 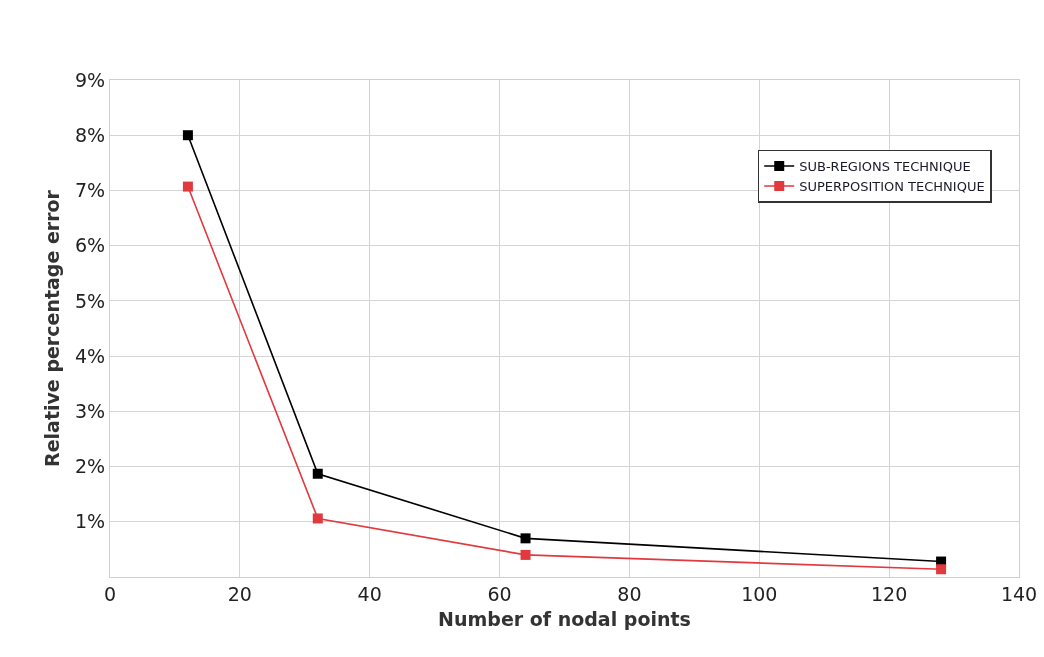 What do you see at coordinates (90, 466) in the screenshot?
I see `y-tick-label: 2%` at bounding box center [90, 466].